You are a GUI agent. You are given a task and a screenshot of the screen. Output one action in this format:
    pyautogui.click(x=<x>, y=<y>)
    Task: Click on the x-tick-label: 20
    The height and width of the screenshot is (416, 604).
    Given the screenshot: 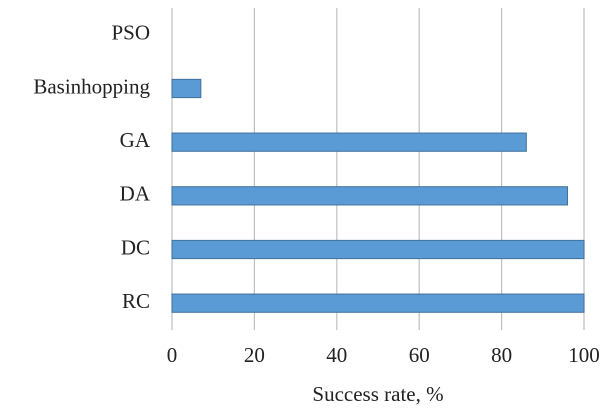 What is the action you would take?
    pyautogui.click(x=254, y=355)
    